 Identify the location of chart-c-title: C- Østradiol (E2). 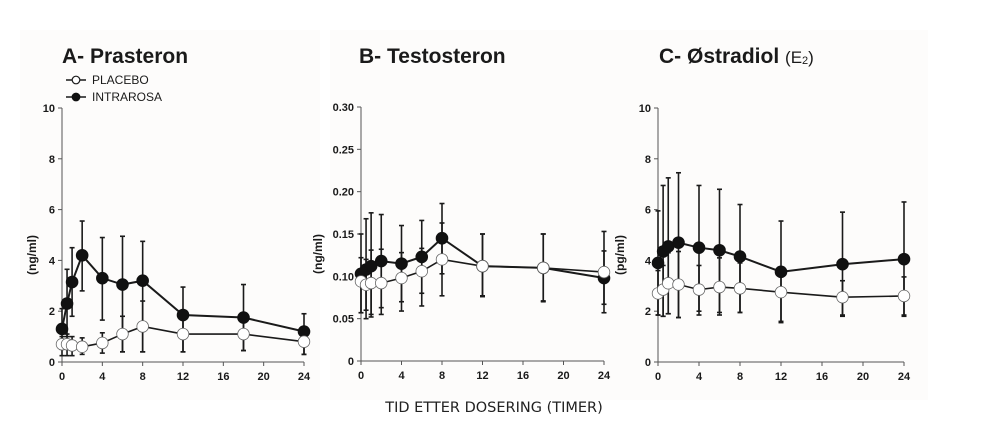
(736, 57).